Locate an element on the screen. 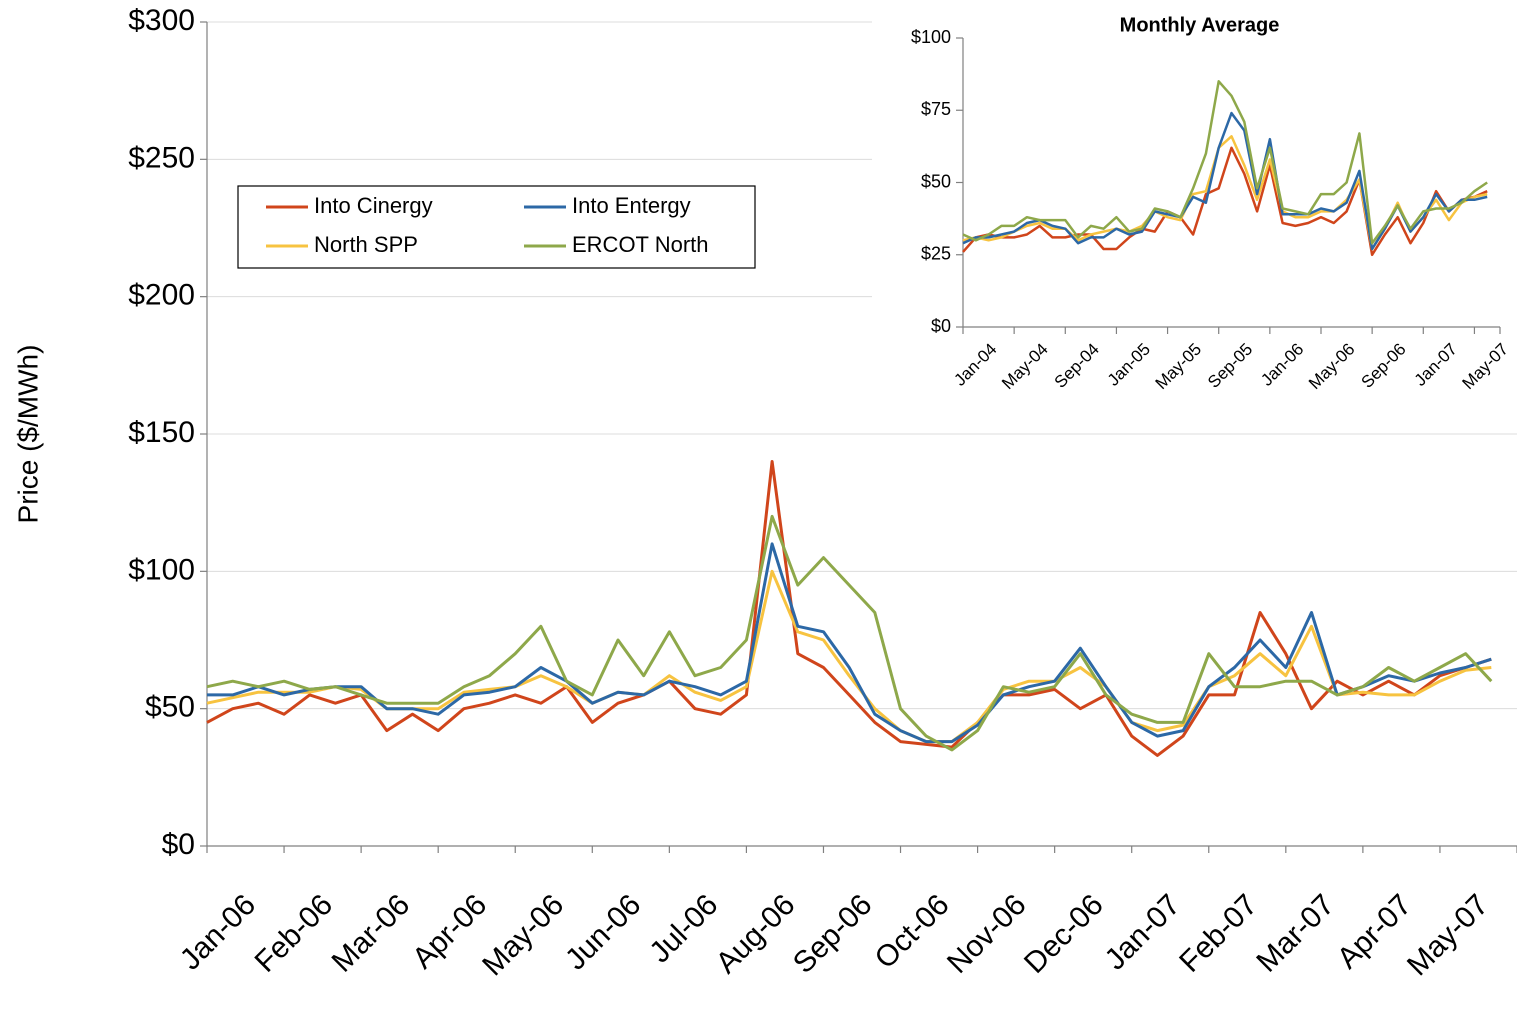 The height and width of the screenshot is (1010, 1517). x-tick-label: Feb-07 is located at coordinates (1218, 933).